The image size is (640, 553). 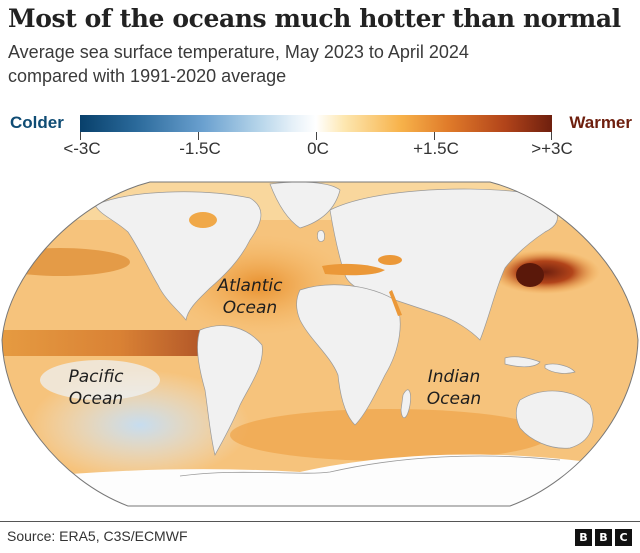 I want to click on bbc-logo-letter: C, so click(x=623, y=537).